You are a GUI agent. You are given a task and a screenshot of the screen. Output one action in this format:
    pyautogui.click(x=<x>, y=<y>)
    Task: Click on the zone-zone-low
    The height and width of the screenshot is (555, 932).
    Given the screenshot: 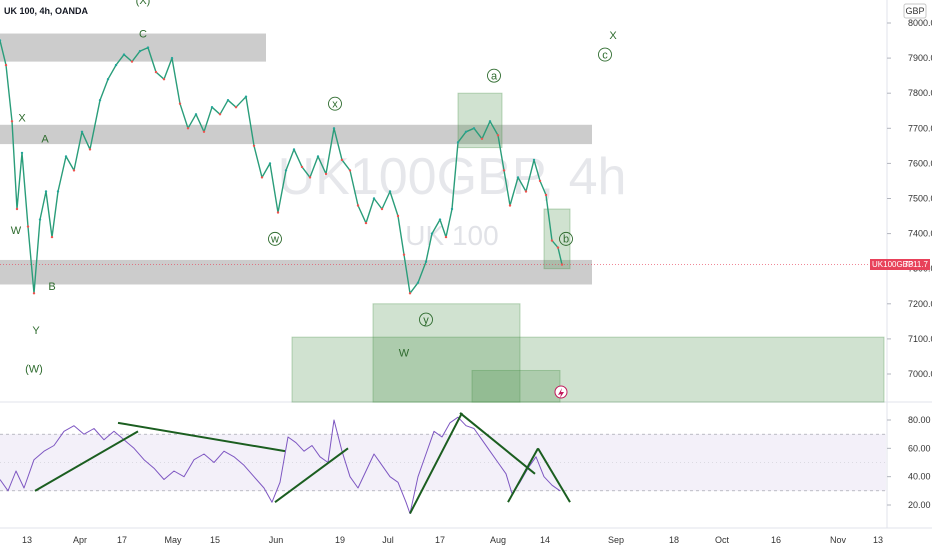 What is the action you would take?
    pyautogui.click(x=296, y=272)
    